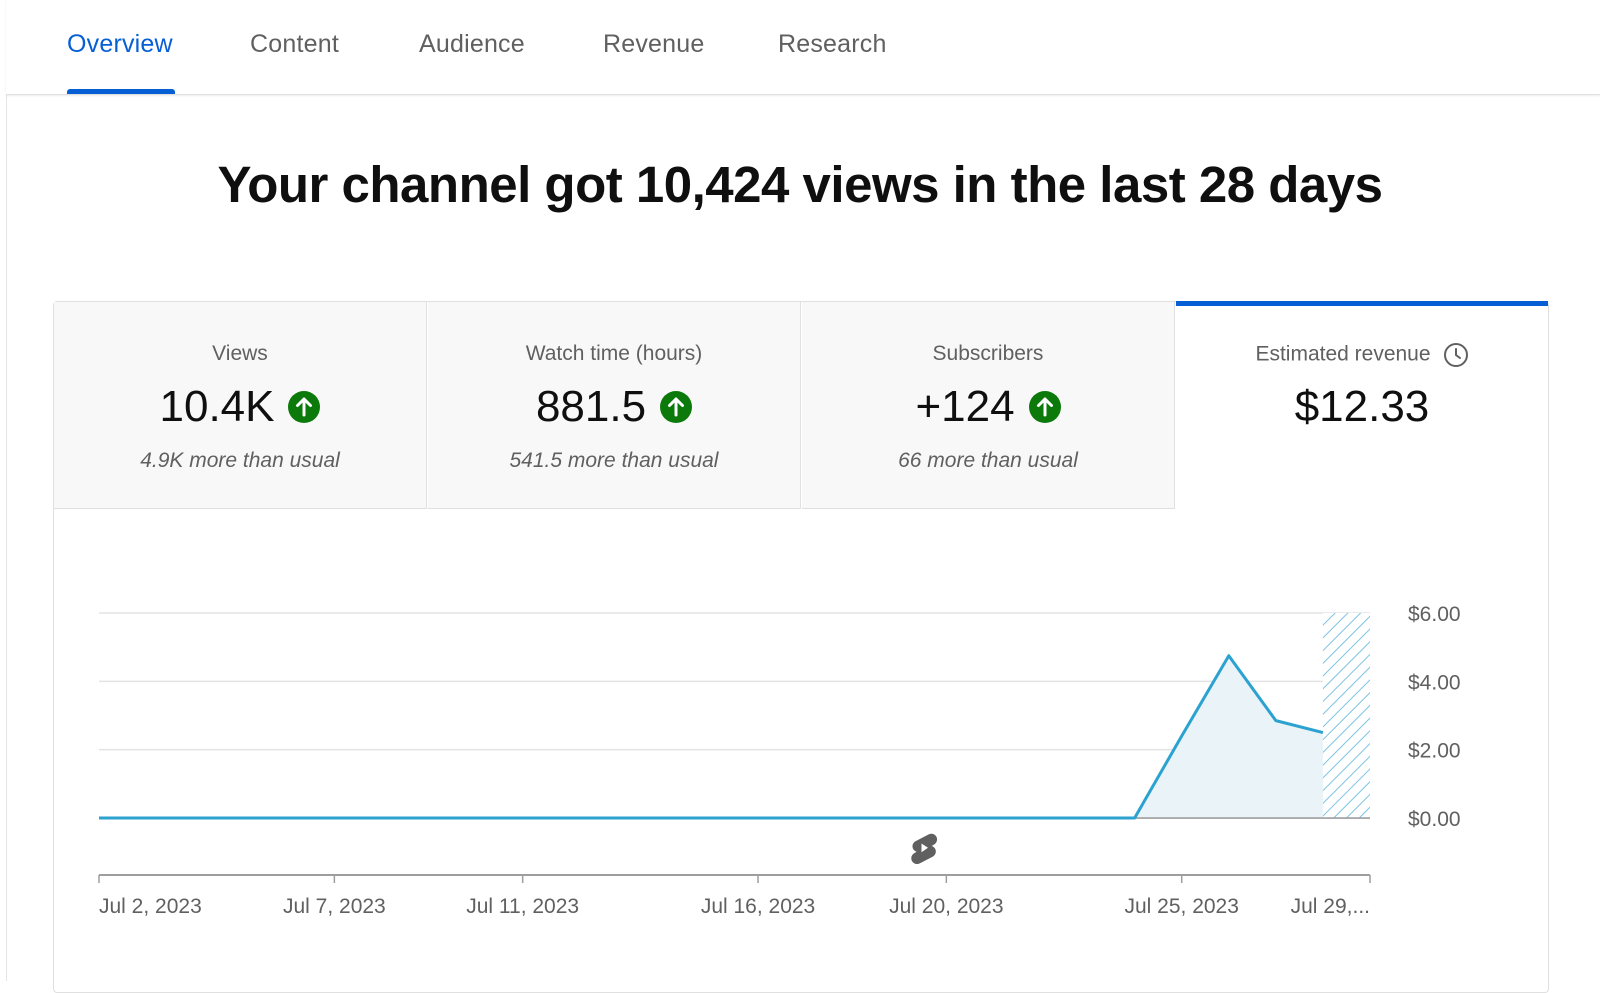  I want to click on y-tick-label: $0.00, so click(1434, 819).